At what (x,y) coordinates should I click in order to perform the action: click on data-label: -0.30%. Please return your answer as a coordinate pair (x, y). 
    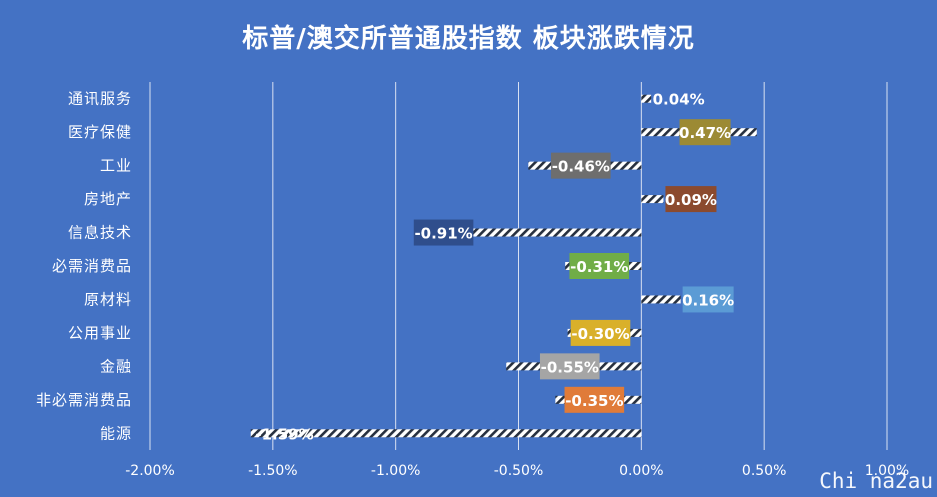
    Looking at the image, I should click on (600, 334).